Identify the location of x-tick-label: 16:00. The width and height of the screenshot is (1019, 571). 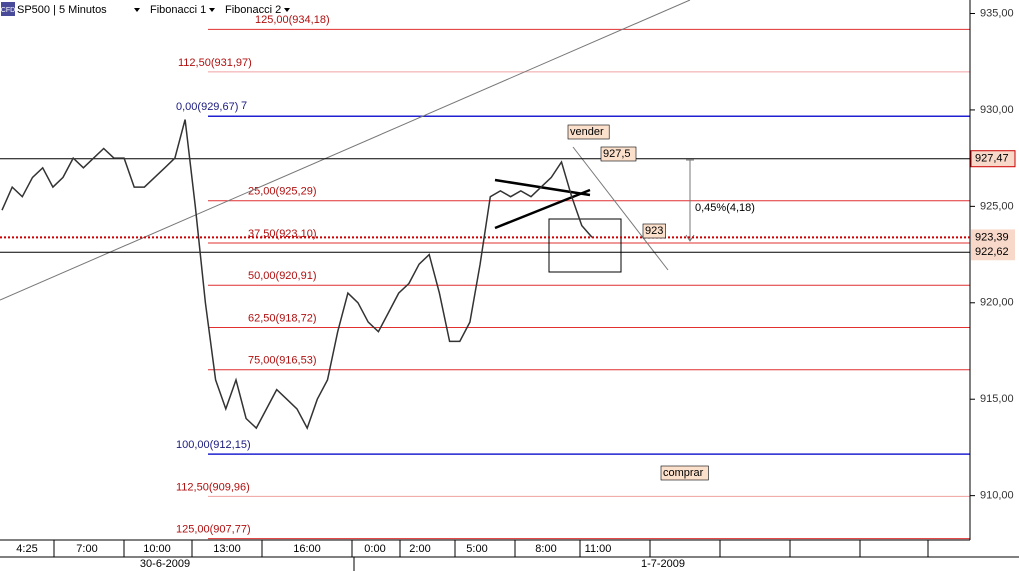
(307, 549).